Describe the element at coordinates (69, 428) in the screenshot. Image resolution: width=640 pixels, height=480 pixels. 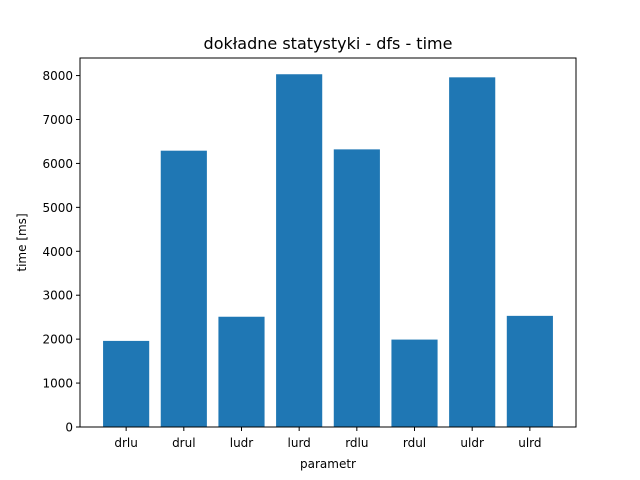
I see `y-tick-label: 0` at that location.